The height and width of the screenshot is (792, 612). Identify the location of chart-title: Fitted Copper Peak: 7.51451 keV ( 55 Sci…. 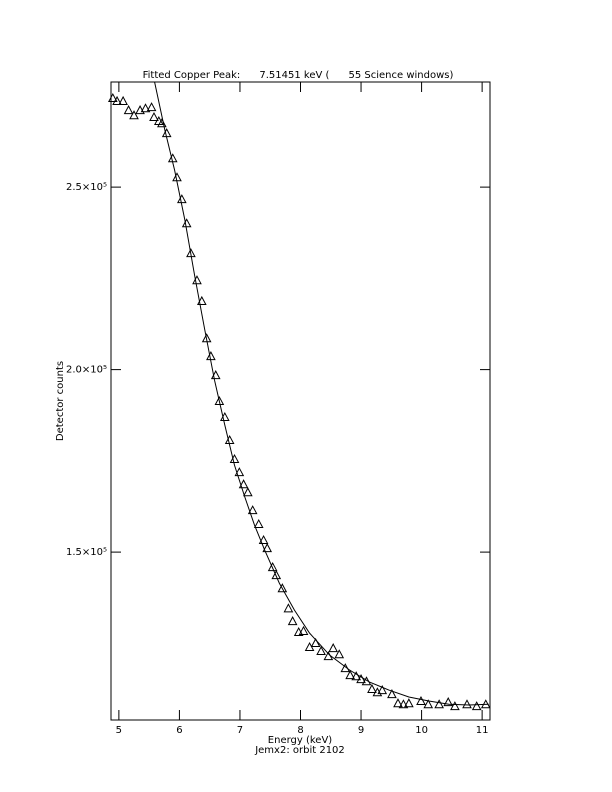
(298, 75).